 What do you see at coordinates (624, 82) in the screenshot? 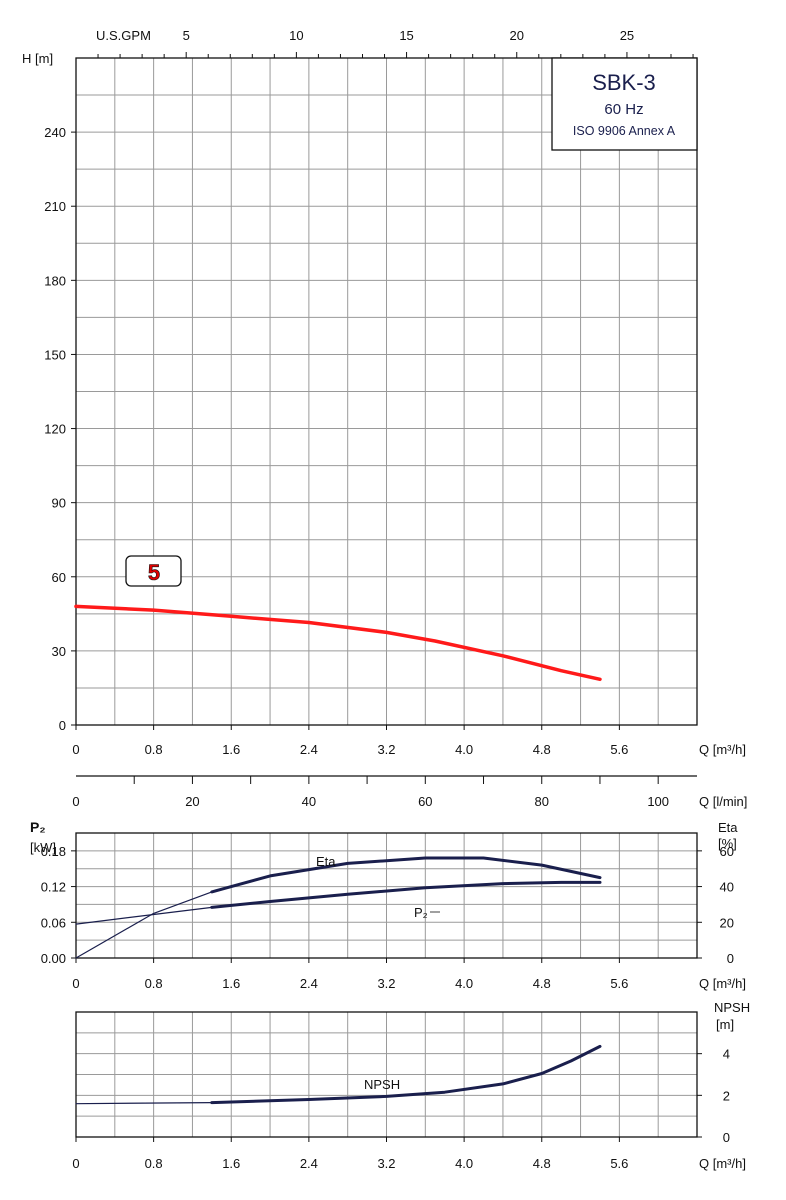
I see `title-model: SBK-3` at bounding box center [624, 82].